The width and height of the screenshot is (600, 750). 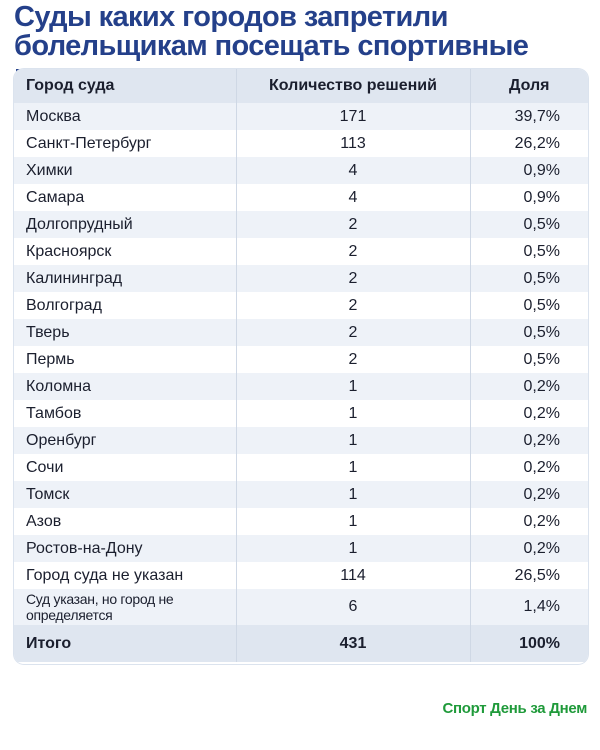 I want to click on table-total-row: Итого 431 100%, so click(x=301, y=643).